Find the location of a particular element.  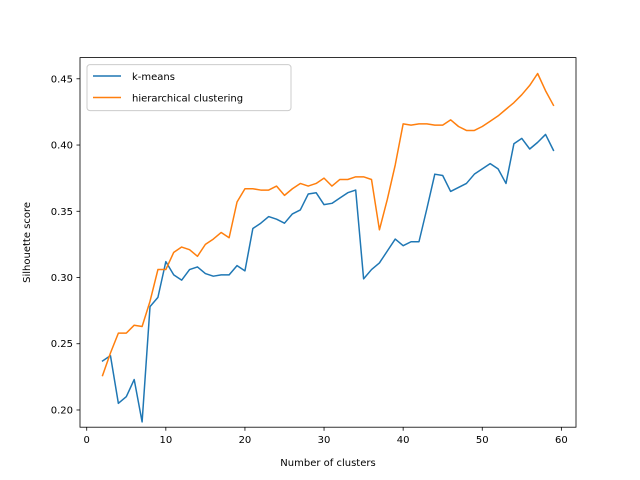

legend-label: hierarchical clustering is located at coordinates (187, 99).